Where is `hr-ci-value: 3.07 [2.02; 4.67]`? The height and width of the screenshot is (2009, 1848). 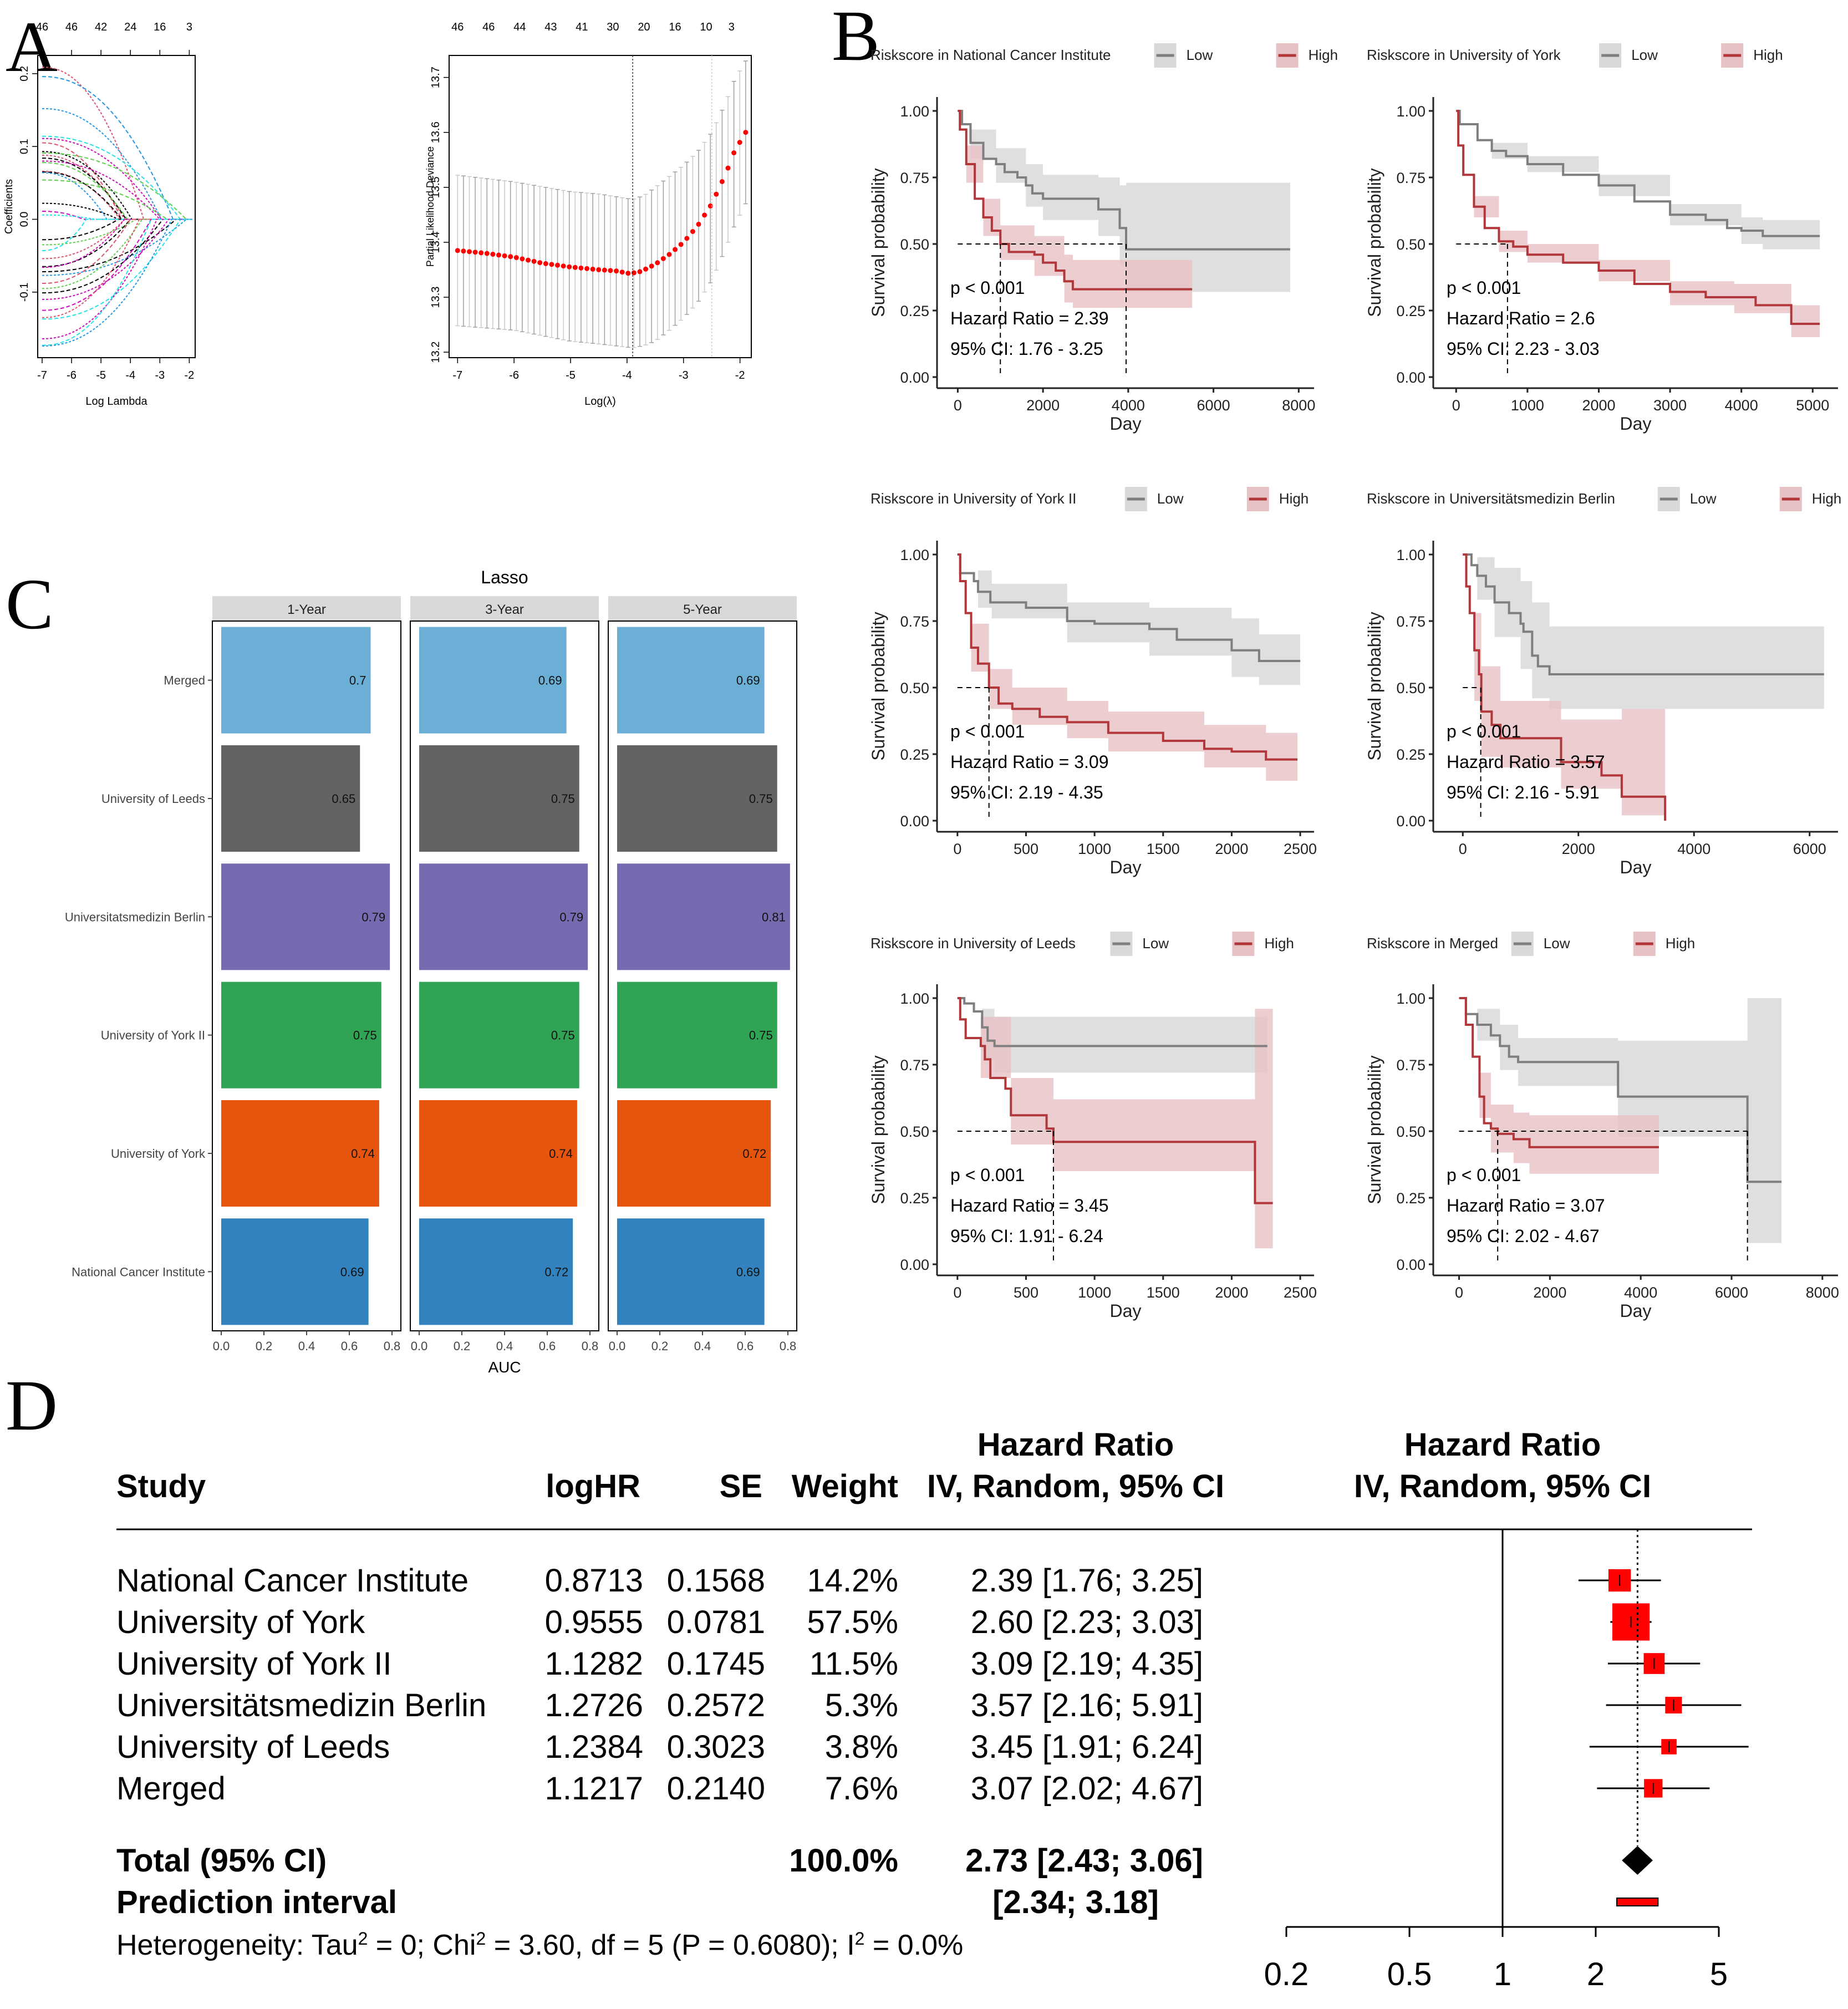
hr-ci-value: 3.07 [2.02; 4.67] is located at coordinates (1087, 1789).